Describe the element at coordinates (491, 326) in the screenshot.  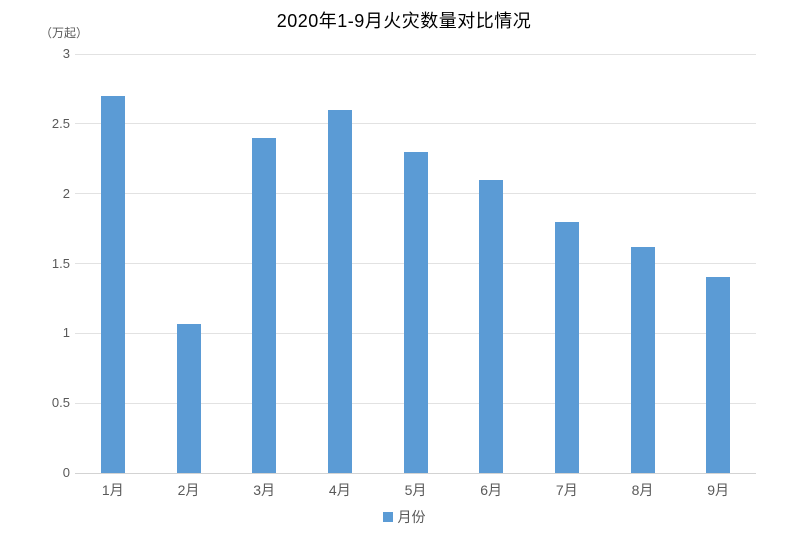
I see `bar-6月` at that location.